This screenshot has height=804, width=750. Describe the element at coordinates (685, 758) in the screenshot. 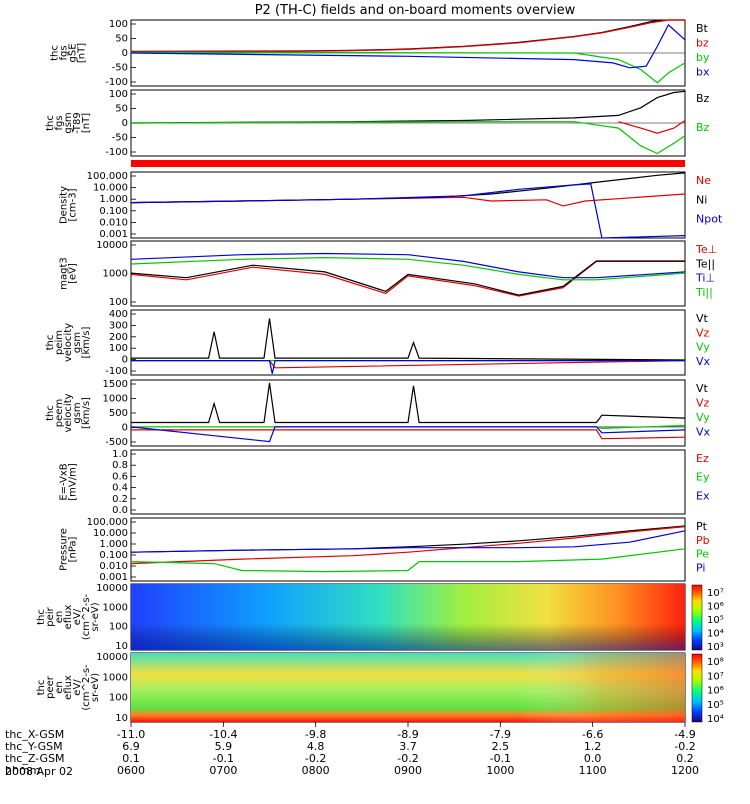

I see `axis-value: 0.2` at that location.